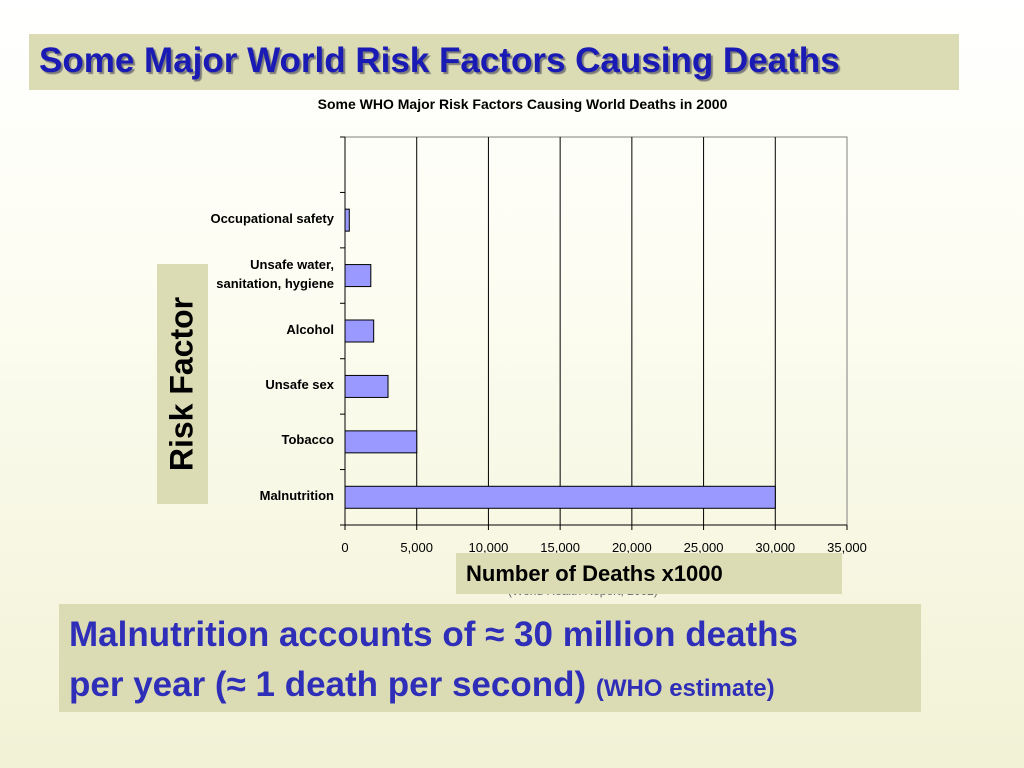 This screenshot has width=1024, height=768. What do you see at coordinates (347, 220) in the screenshot?
I see `bar-occupational-safety` at bounding box center [347, 220].